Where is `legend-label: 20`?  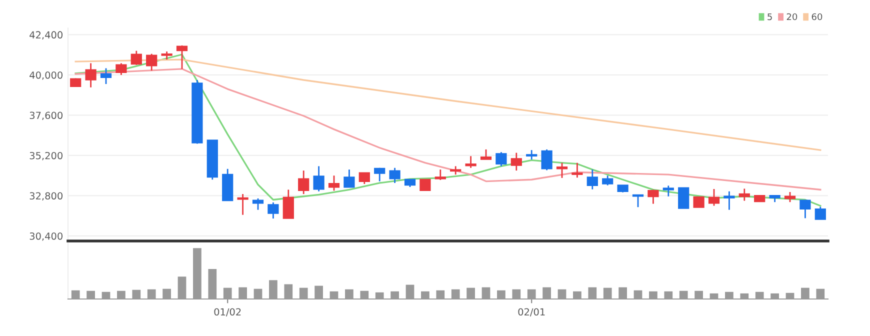
legend-label: 20 is located at coordinates (792, 16).